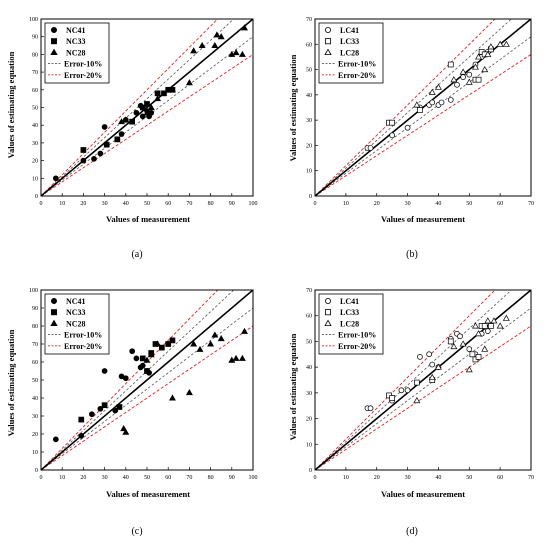 The width and height of the screenshot is (550, 545). Describe the element at coordinates (293, 386) in the screenshot. I see `ylabel-d: Values of estimating equation` at that location.